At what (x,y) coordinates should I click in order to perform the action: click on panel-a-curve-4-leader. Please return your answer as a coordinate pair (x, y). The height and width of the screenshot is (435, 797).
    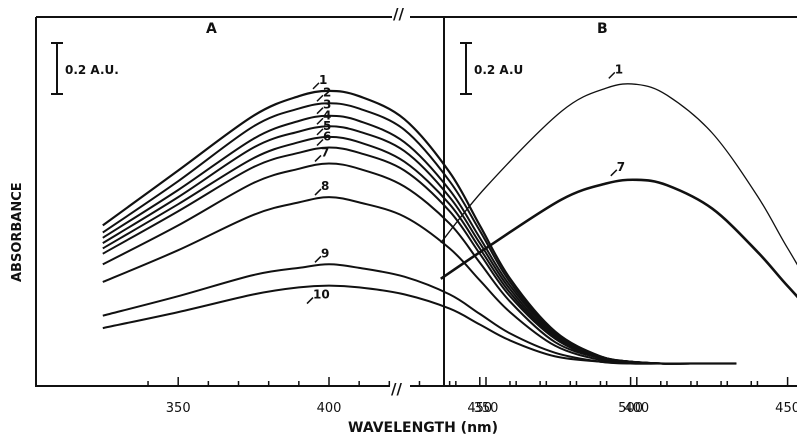
    Looking at the image, I should click on (320, 121).